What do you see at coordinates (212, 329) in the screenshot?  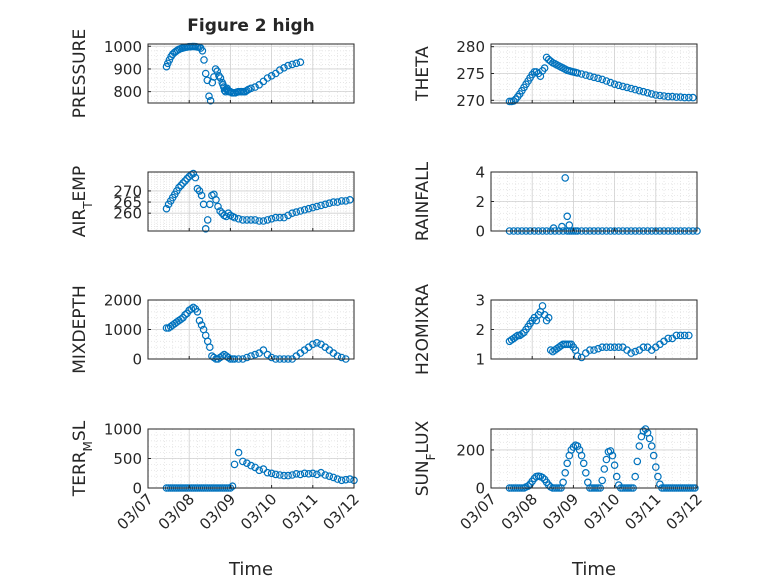 I see `subplot-mixdepth: 0 1000 2000 MIXDEPTH` at bounding box center [212, 329].